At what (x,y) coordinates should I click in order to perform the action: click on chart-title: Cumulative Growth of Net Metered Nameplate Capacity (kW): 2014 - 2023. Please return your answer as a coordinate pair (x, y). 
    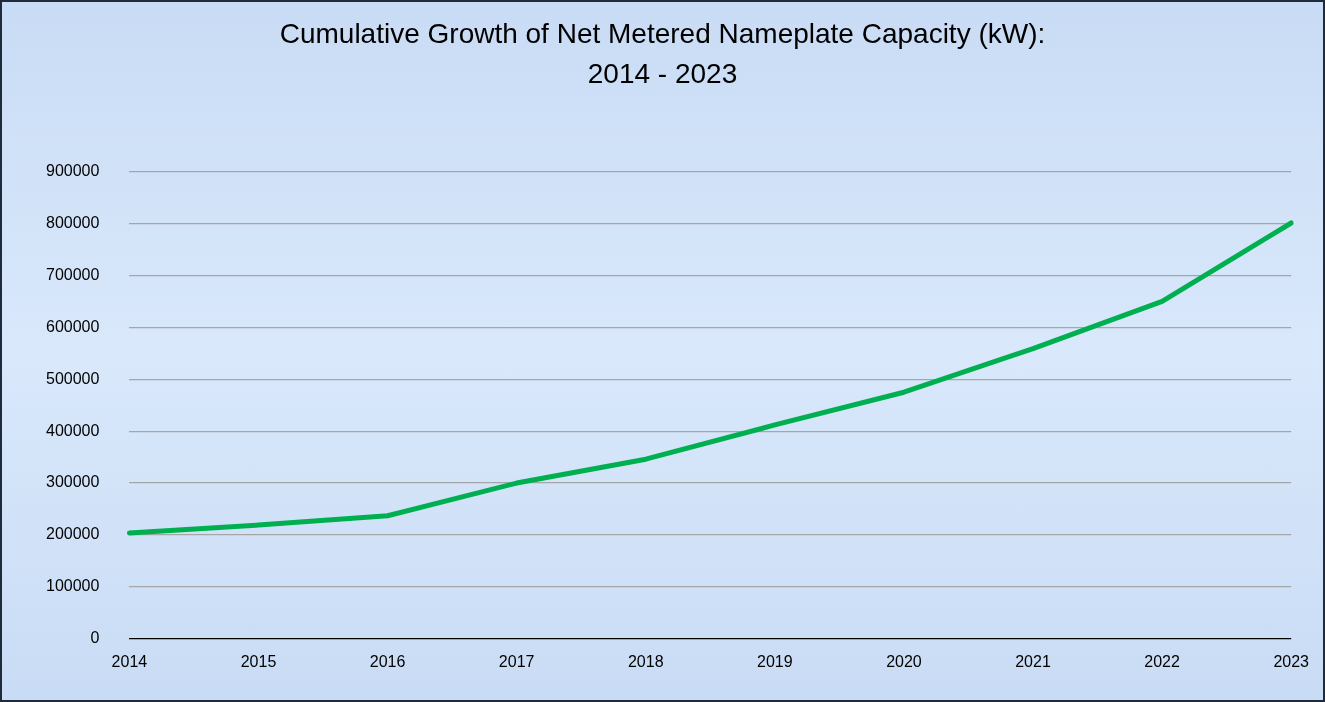
    Looking at the image, I should click on (662, 54).